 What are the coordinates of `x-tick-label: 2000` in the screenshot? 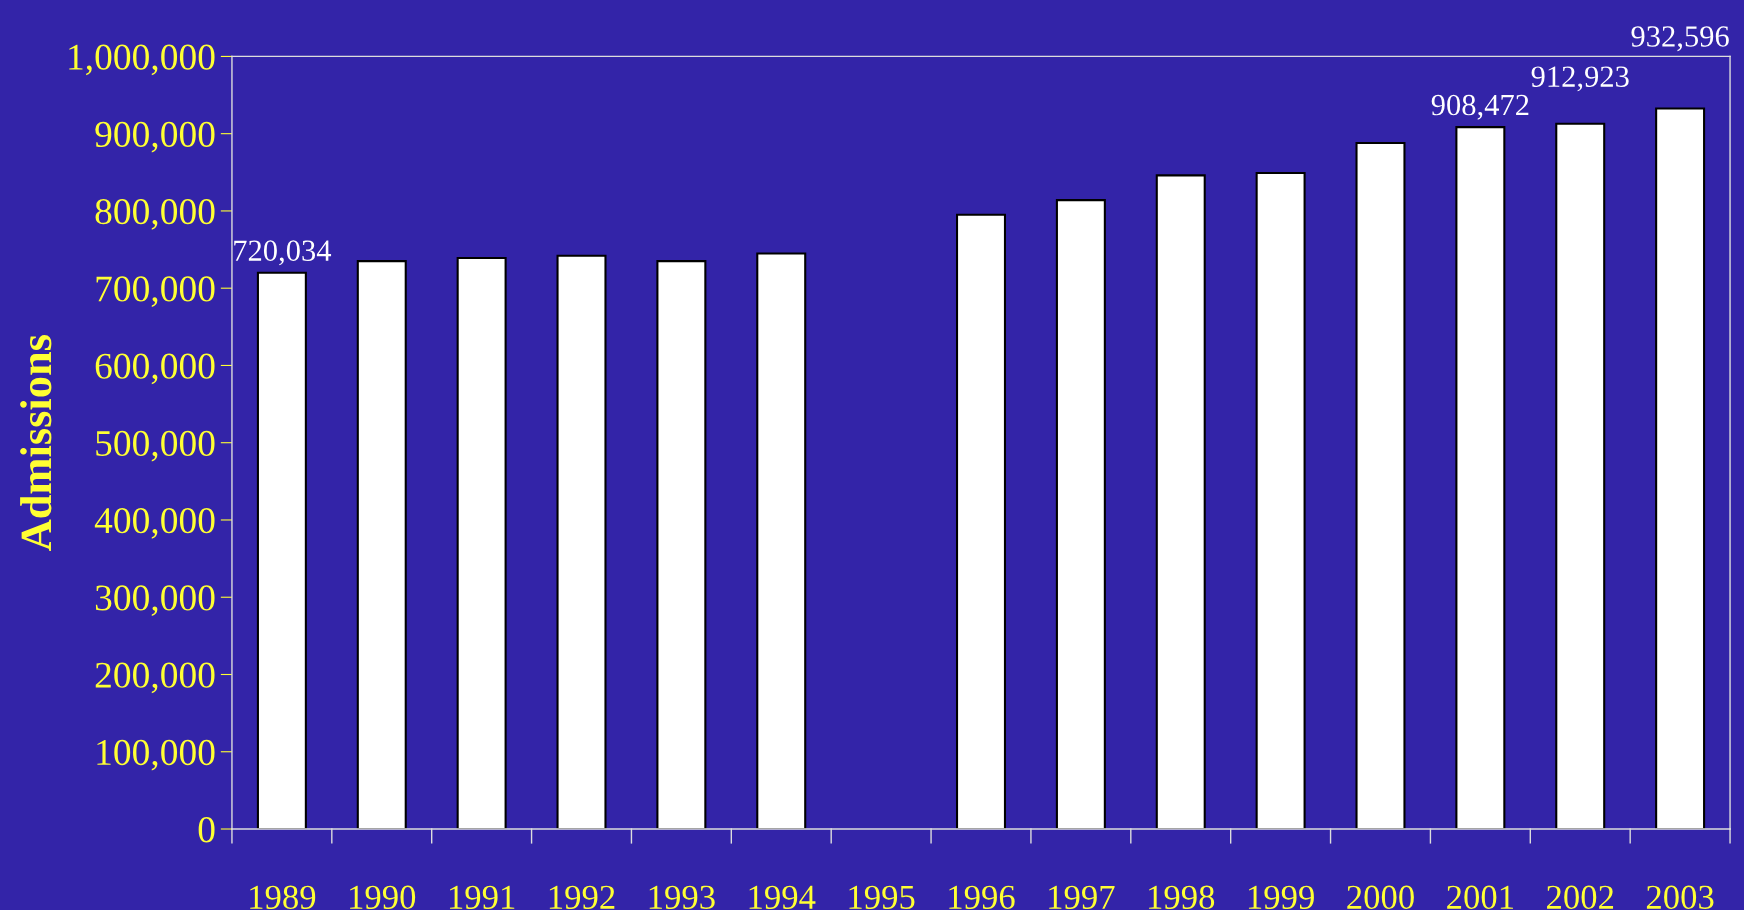 It's located at (1380, 897).